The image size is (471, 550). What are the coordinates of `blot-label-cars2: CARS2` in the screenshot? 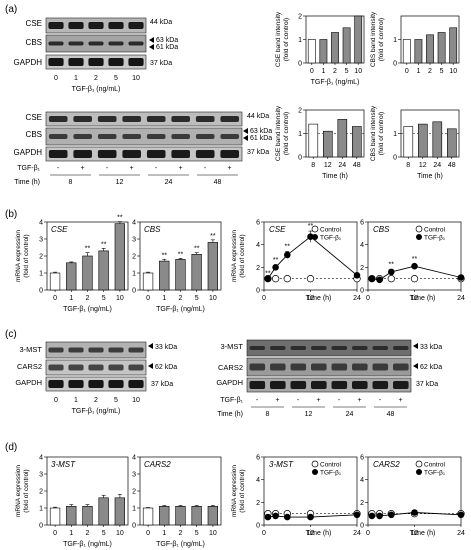 It's located at (29, 366).